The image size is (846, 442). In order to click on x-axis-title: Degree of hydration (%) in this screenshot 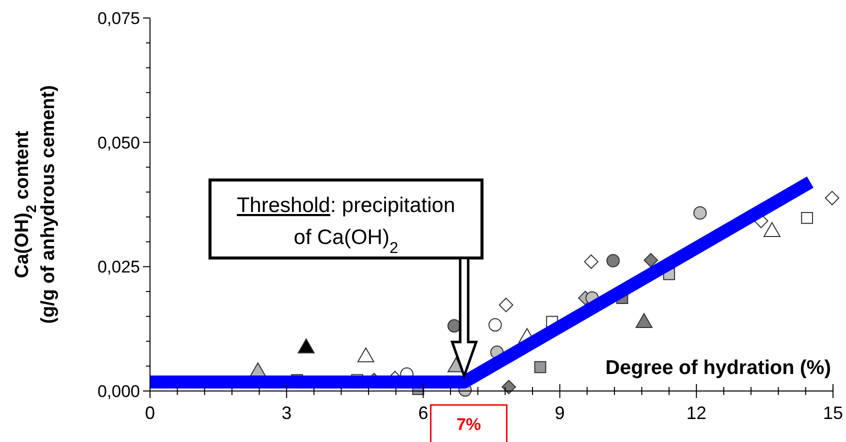, I will do `click(718, 368)`.